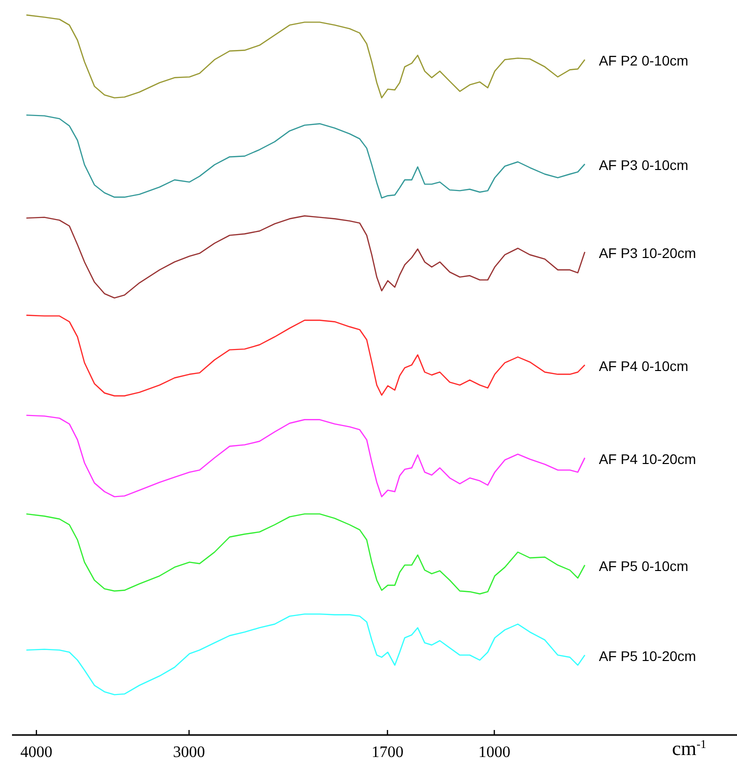  Describe the element at coordinates (494, 752) in the screenshot. I see `x-tick-label: 1000` at that location.